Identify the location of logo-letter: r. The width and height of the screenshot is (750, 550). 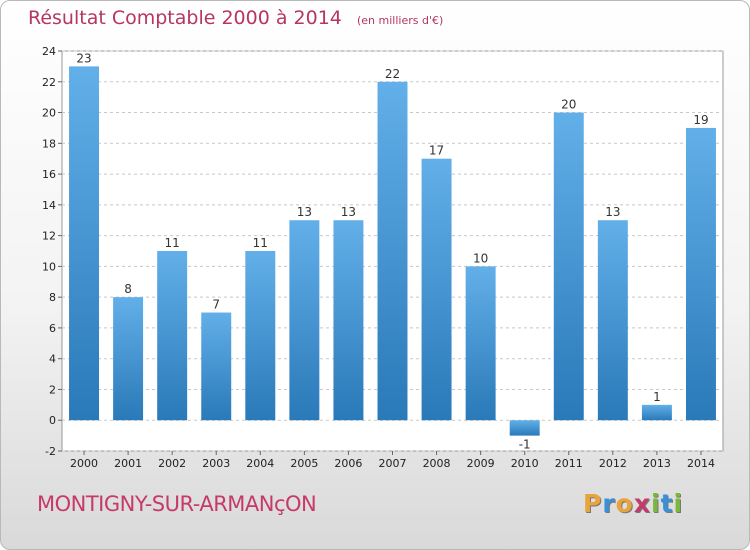
(609, 503).